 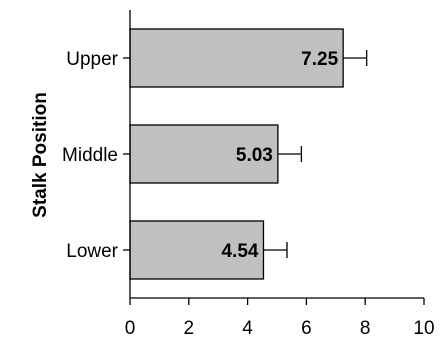 I want to click on x-tick-label: 0, so click(x=130, y=328).